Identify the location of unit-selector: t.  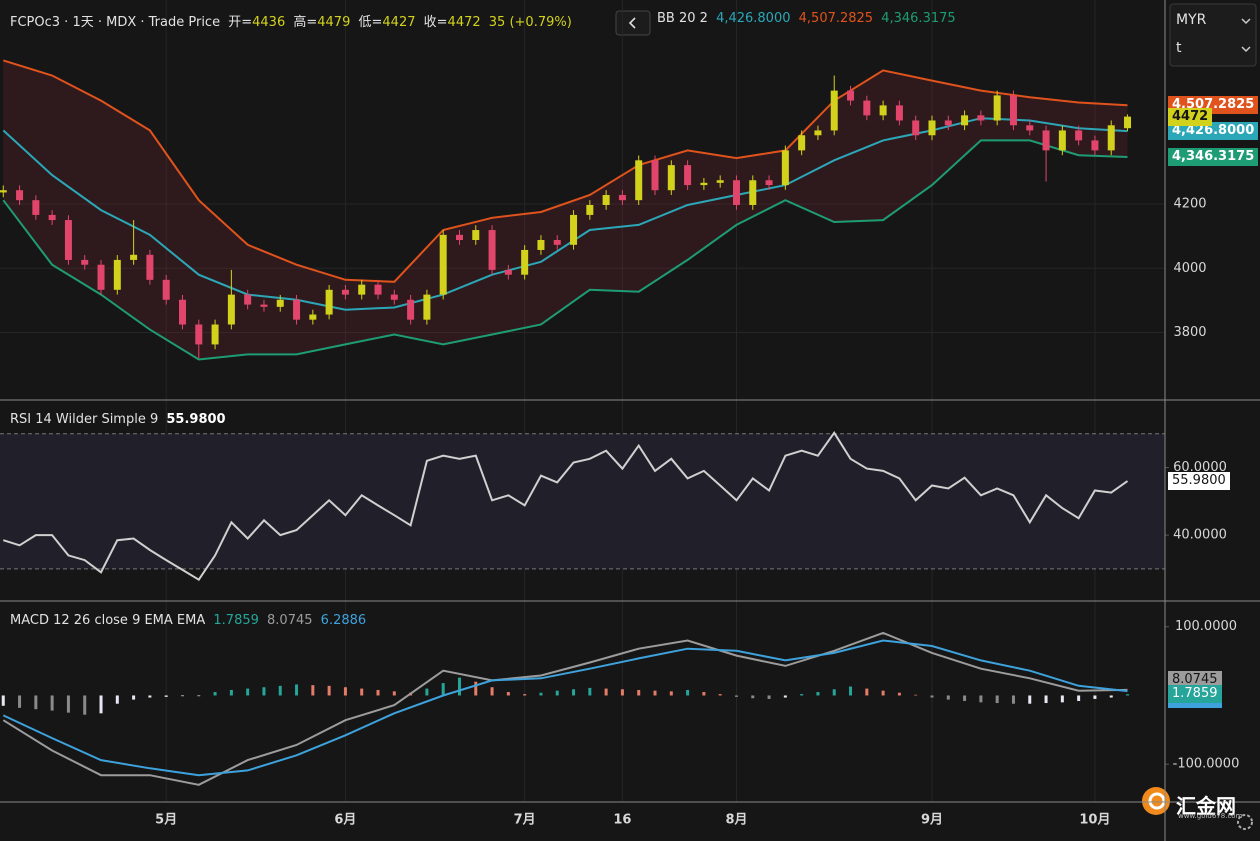
(1179, 48).